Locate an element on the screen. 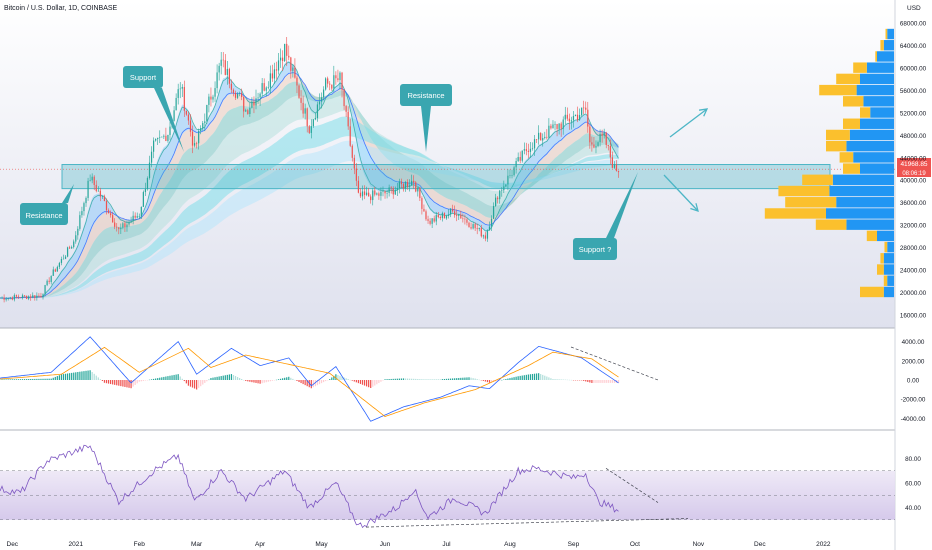  callout-support-right-label: Support ? is located at coordinates (595, 249).